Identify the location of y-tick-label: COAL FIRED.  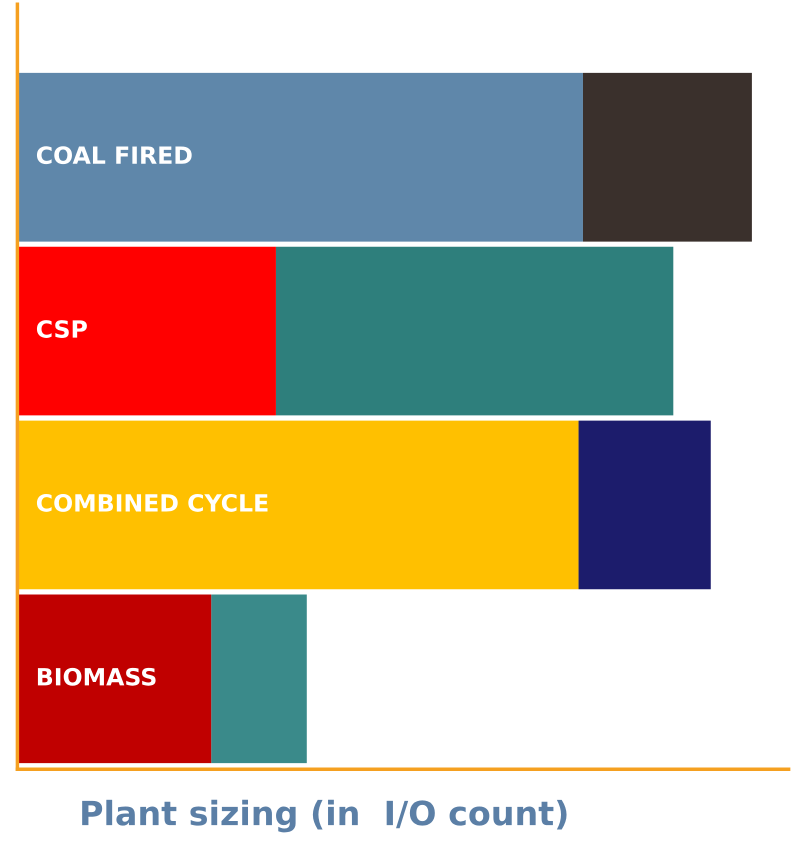
(114, 155).